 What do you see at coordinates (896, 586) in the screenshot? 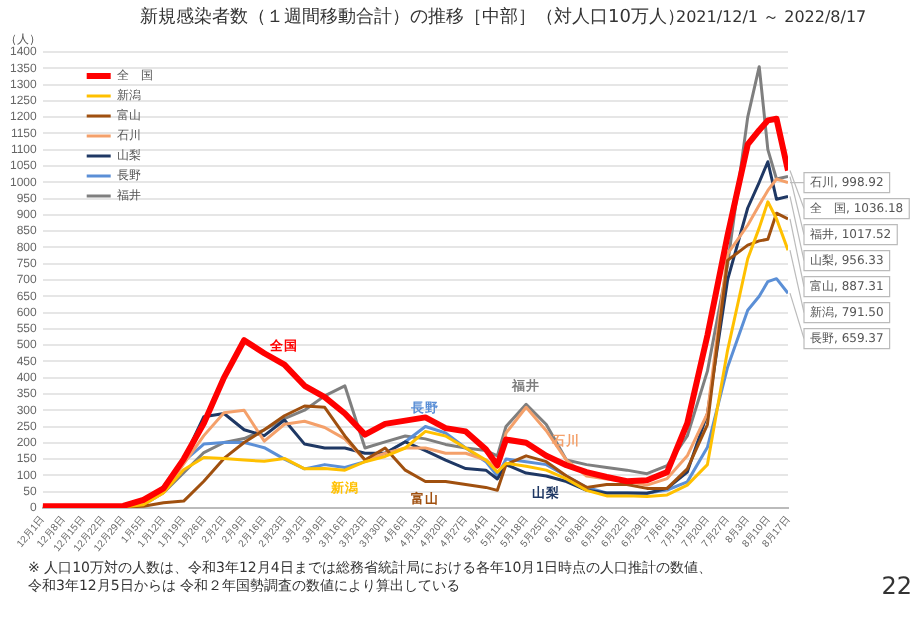
I see `text: 22` at bounding box center [896, 586].